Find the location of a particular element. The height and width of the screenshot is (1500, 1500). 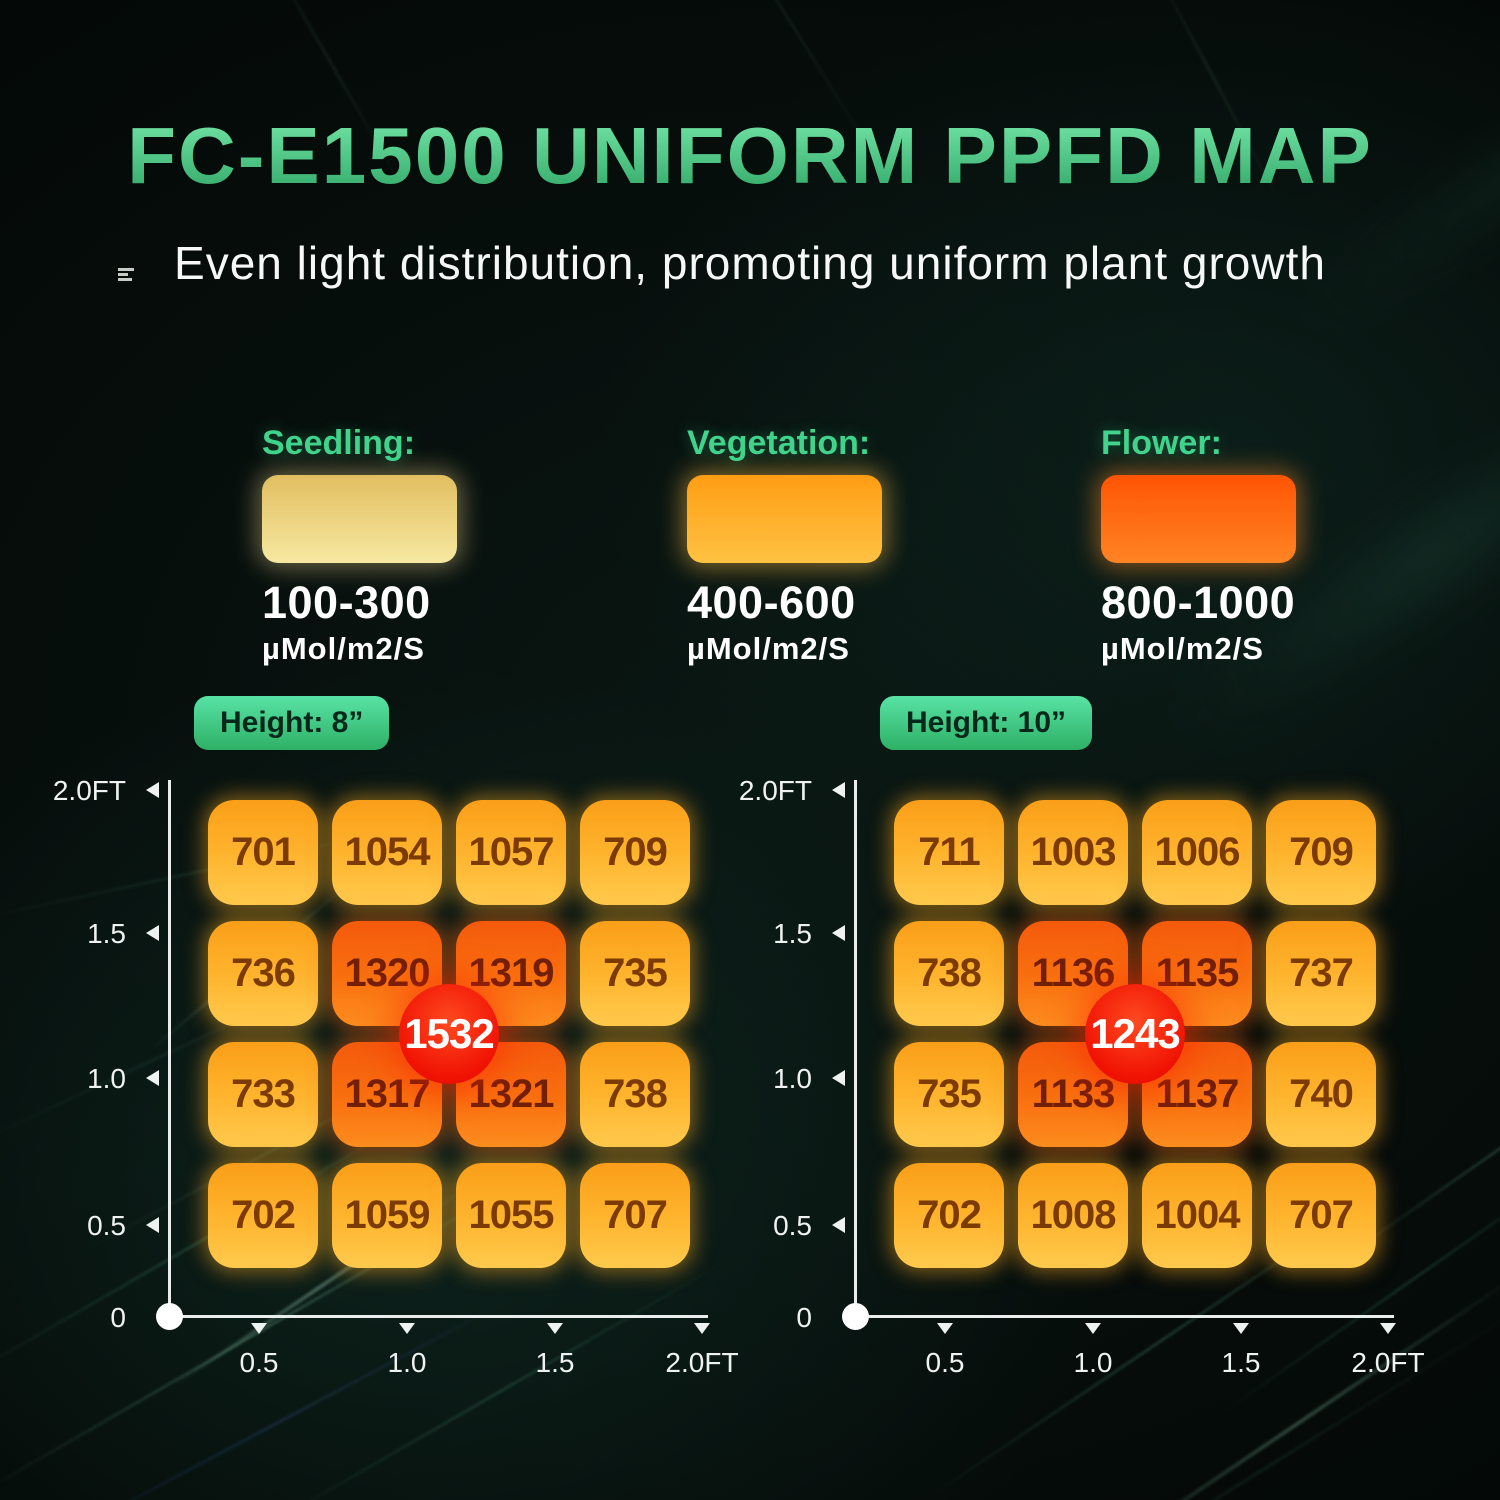

ppfd-cell: 1059 is located at coordinates (387, 1215).